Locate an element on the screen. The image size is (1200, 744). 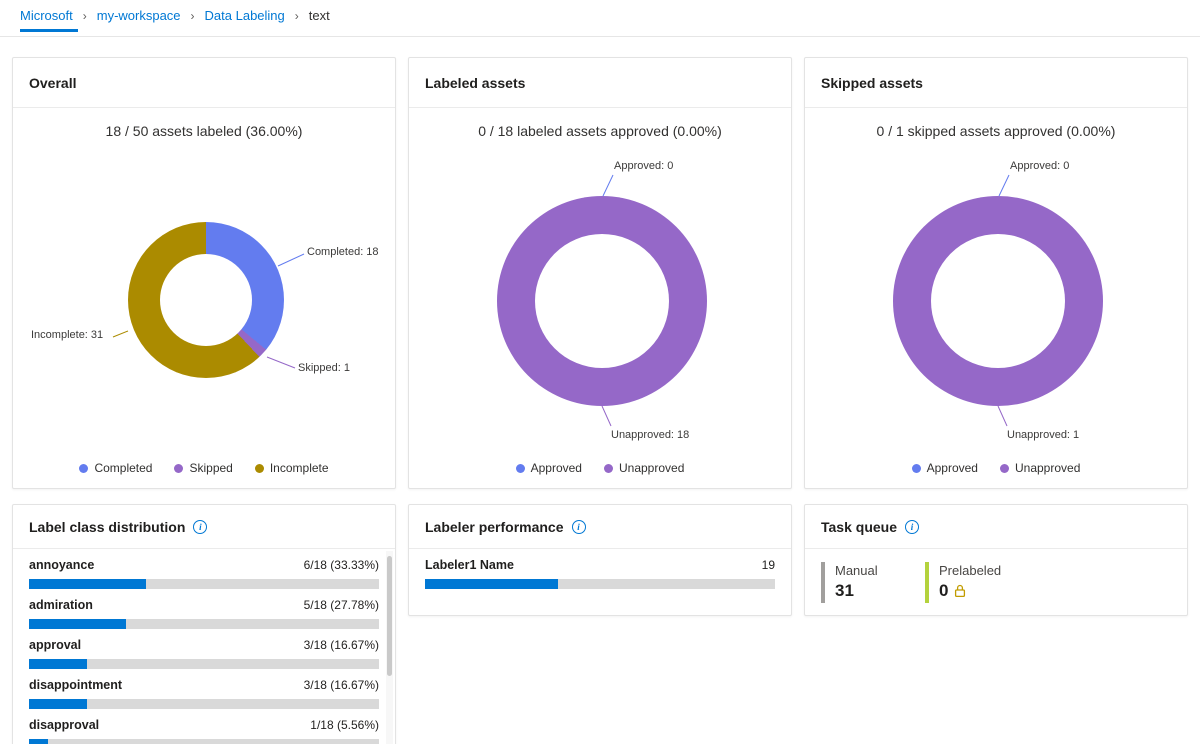
task-queue-body: Manual 31 Prelabeled 0 is located at coordinates (996, 582).